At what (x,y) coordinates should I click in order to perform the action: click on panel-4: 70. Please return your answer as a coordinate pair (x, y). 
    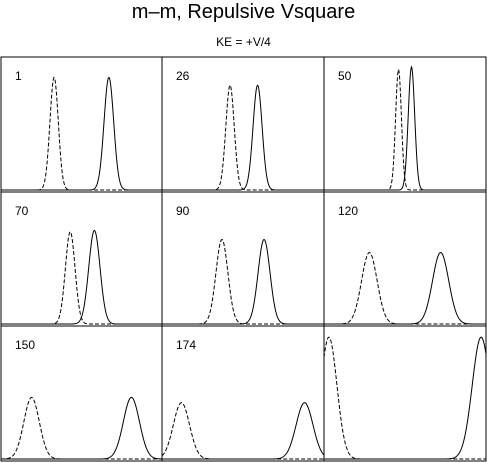
    Looking at the image, I should click on (81, 259).